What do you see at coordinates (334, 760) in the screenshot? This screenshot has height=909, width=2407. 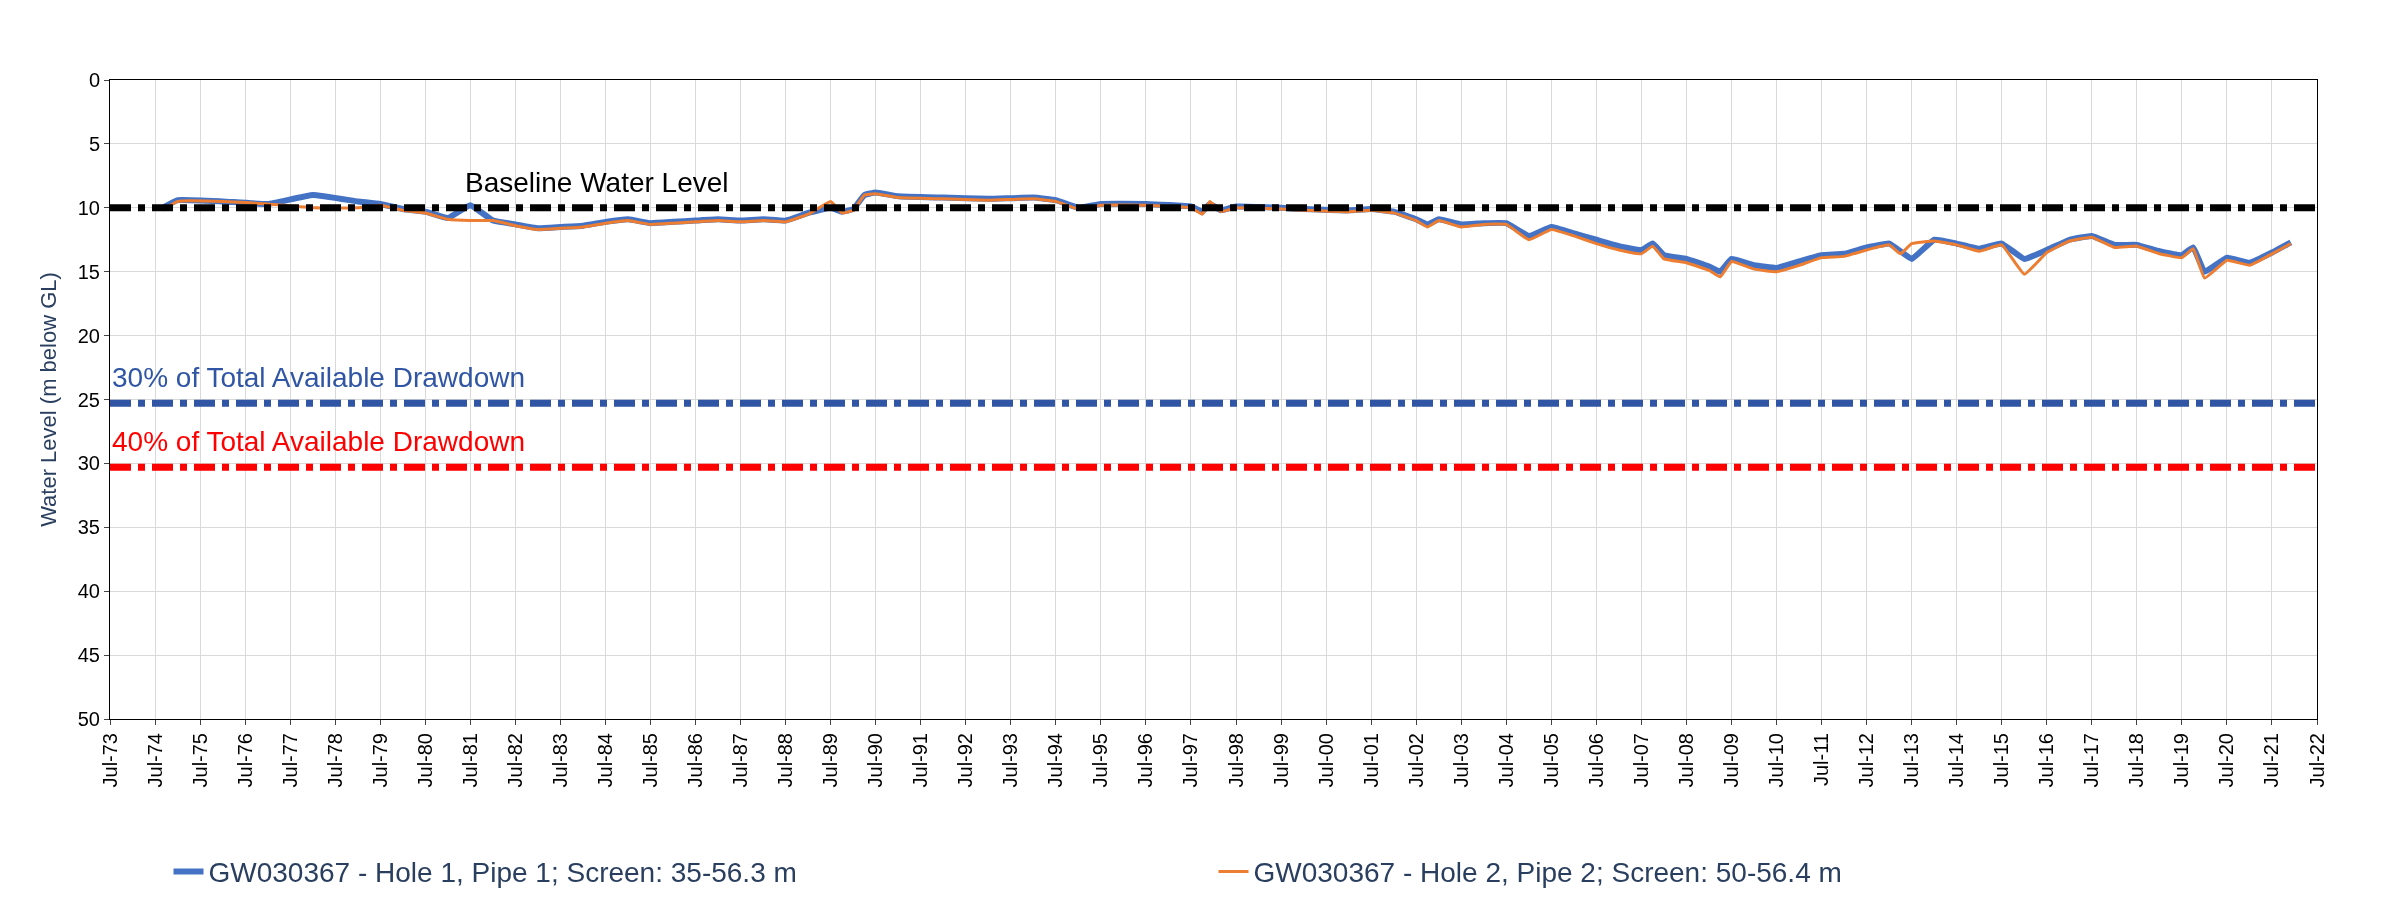 I see `x-tick-label: Jul-78` at bounding box center [334, 760].